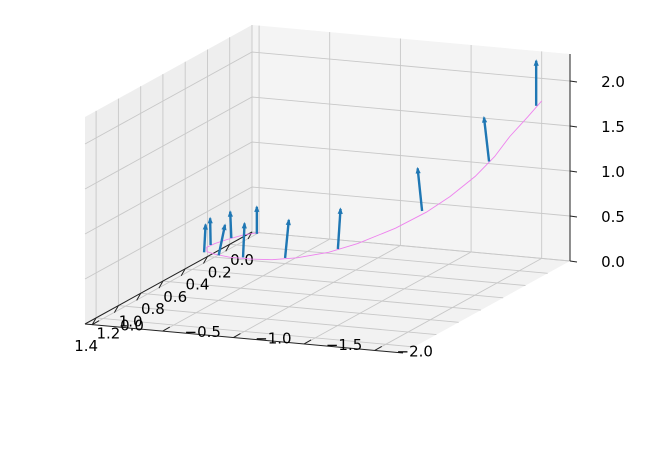  What do you see at coordinates (203, 332) in the screenshot?
I see `y-tick-label: −0.5` at bounding box center [203, 332].